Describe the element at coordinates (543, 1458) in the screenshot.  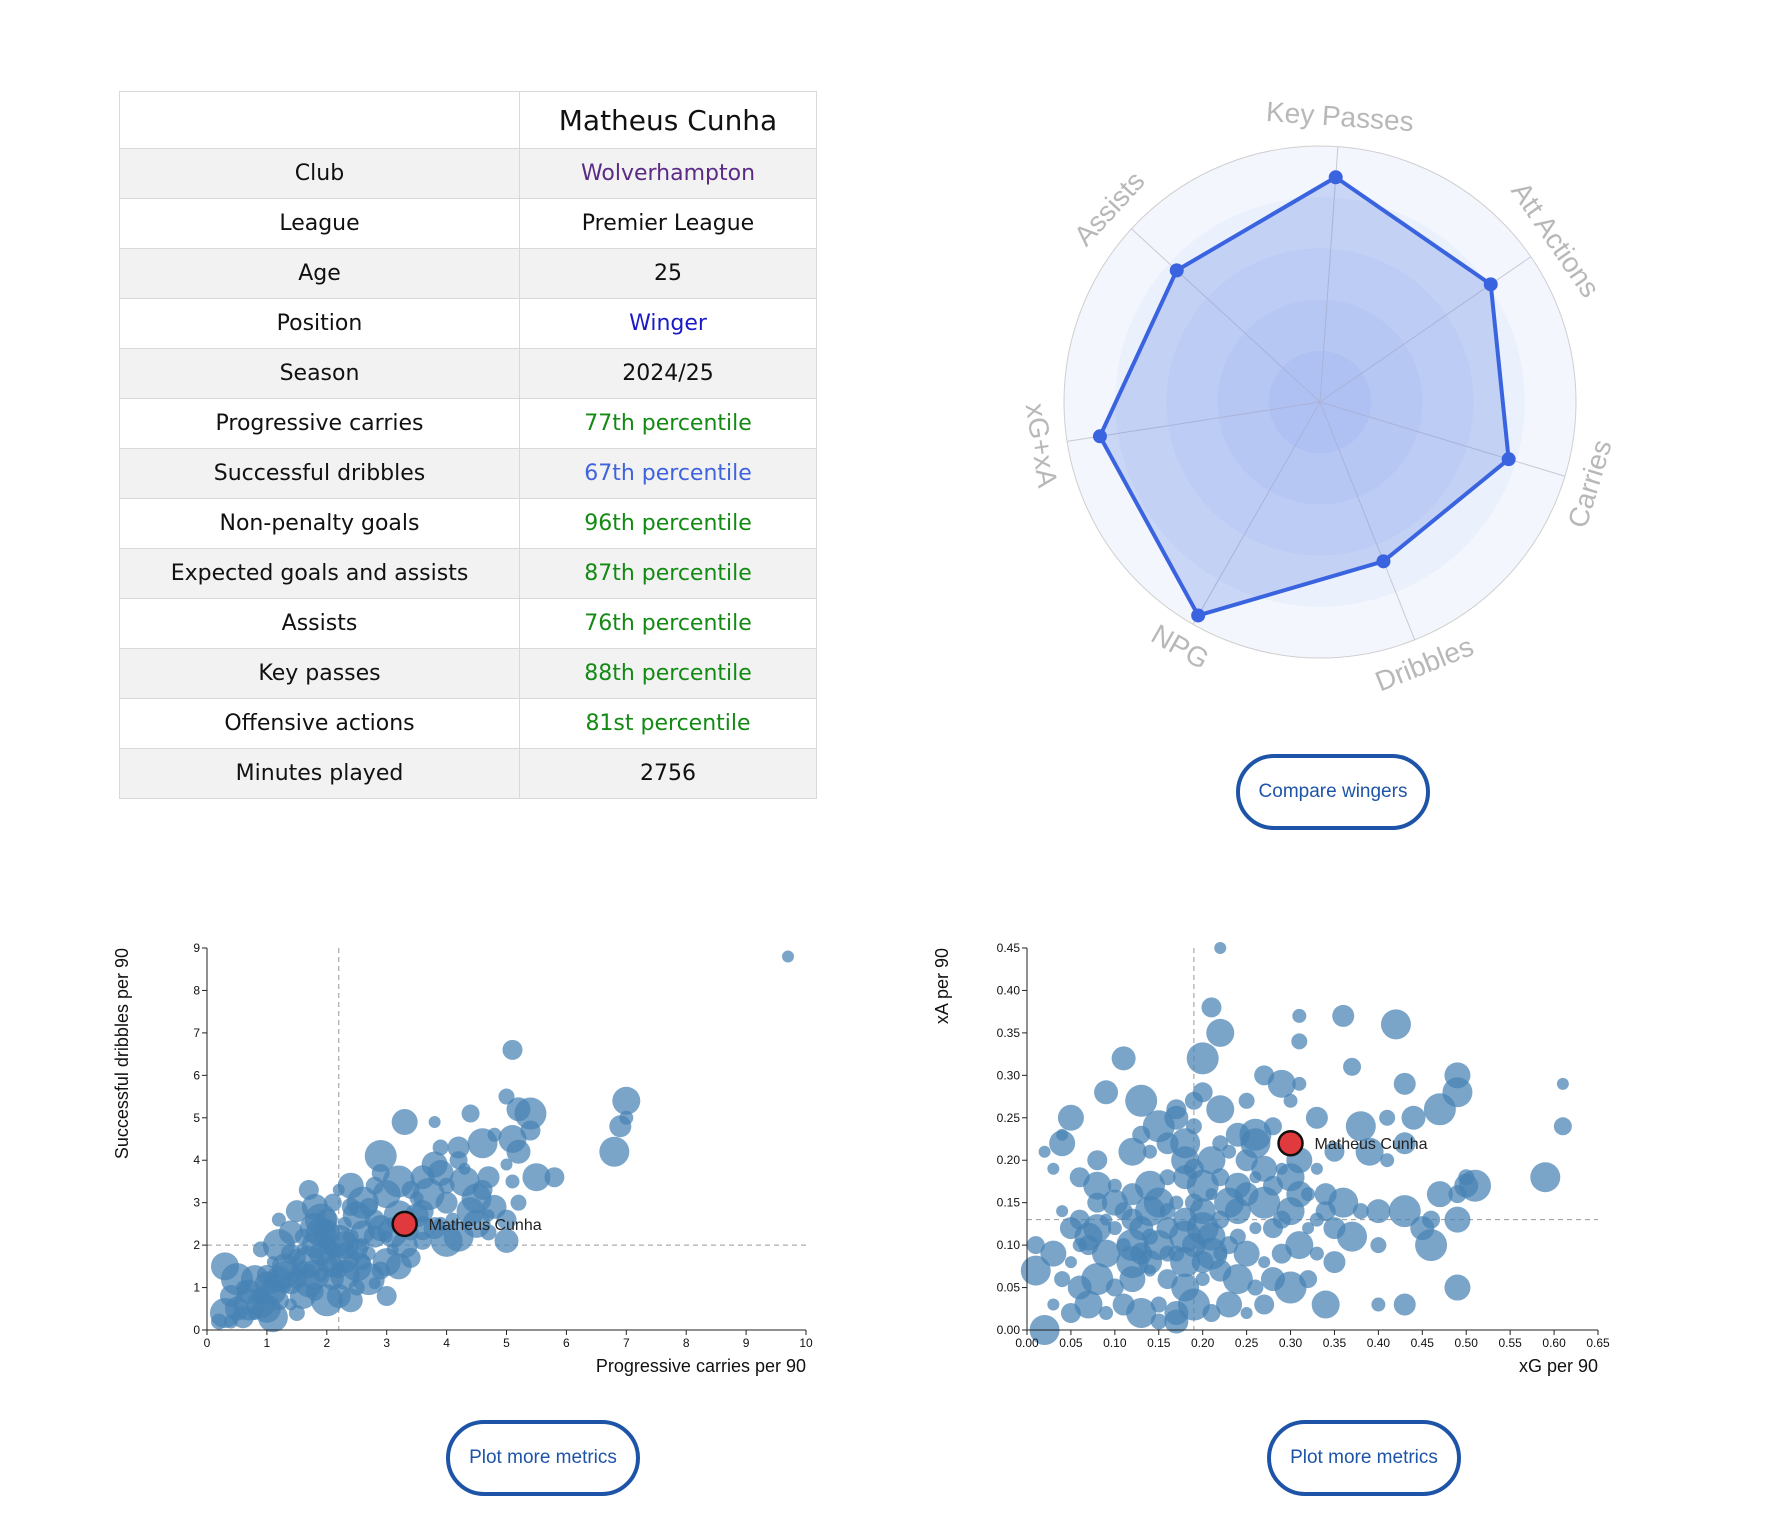
I see `plot-more-metrics-button-1: Plot more metrics` at that location.